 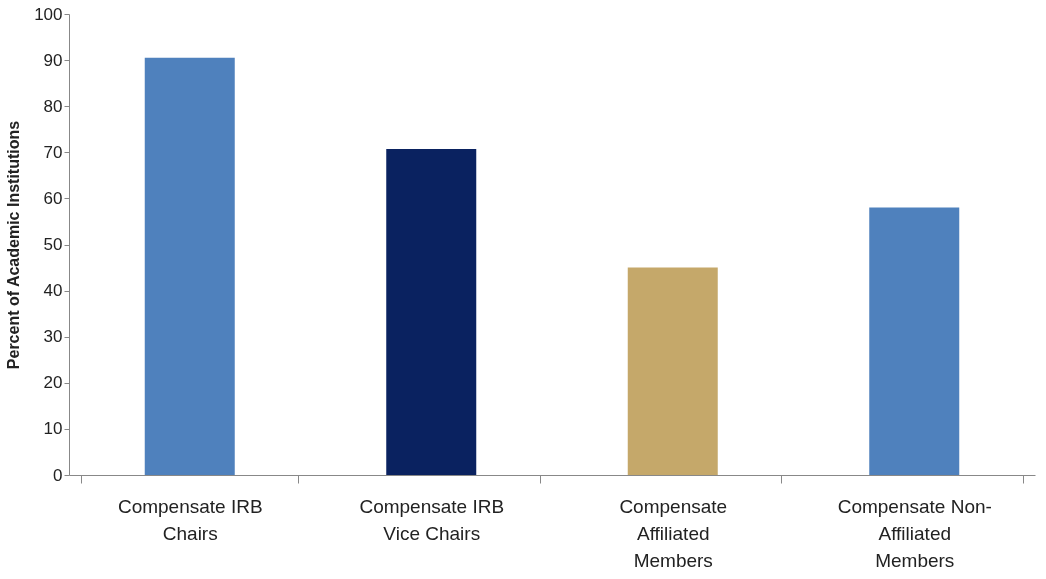 I want to click on y-tick-label: 0, so click(x=58, y=475).